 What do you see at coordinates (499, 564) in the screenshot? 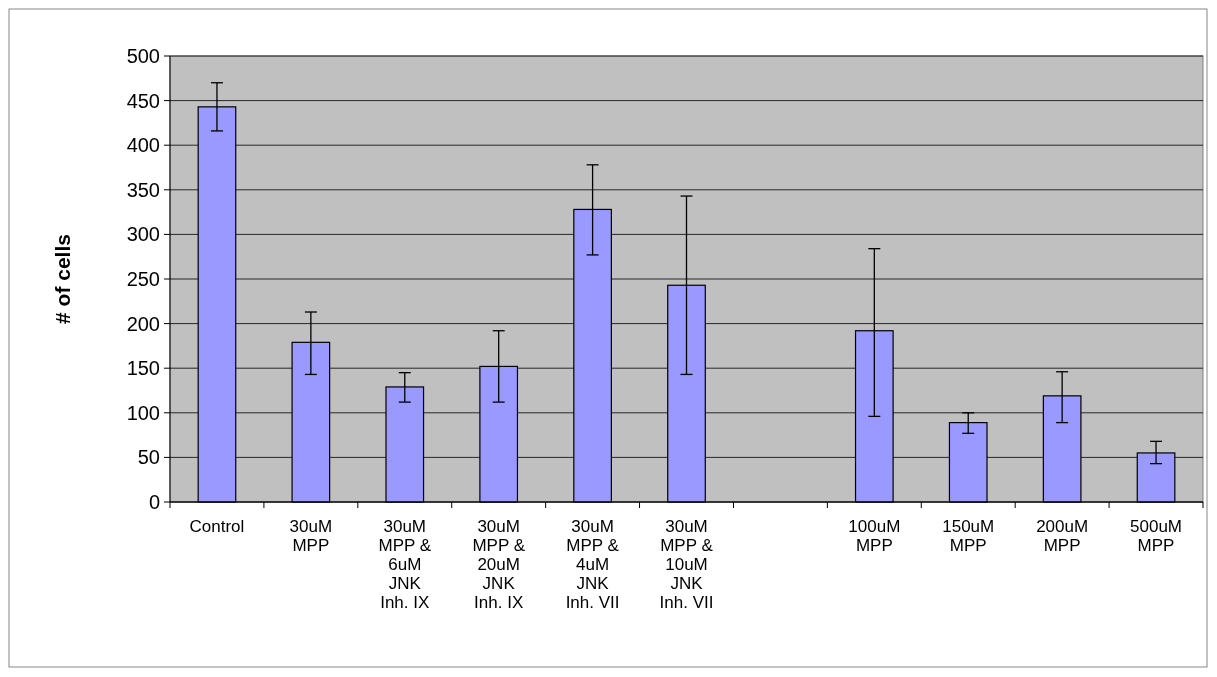
I see `x-tick-label: 30uM MPP & 20uM JNK Inh. IX` at bounding box center [499, 564].